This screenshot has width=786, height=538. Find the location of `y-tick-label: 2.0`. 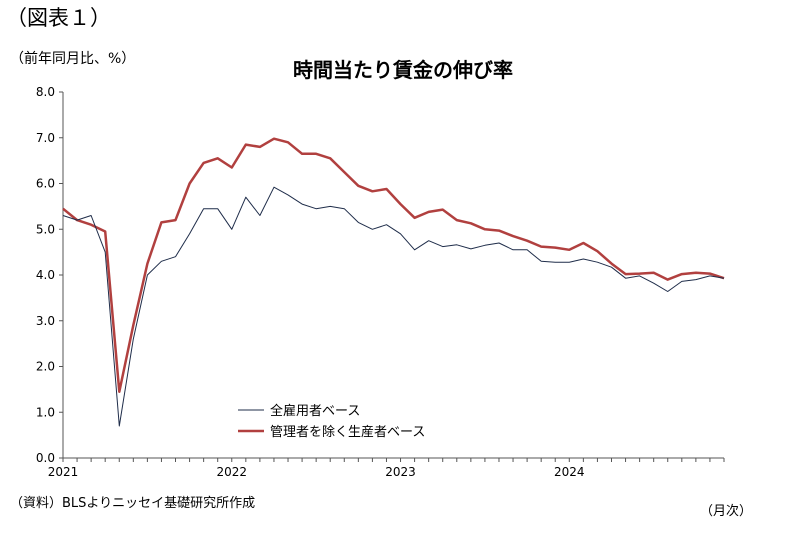

y-tick-label: 2.0 is located at coordinates (45, 367).